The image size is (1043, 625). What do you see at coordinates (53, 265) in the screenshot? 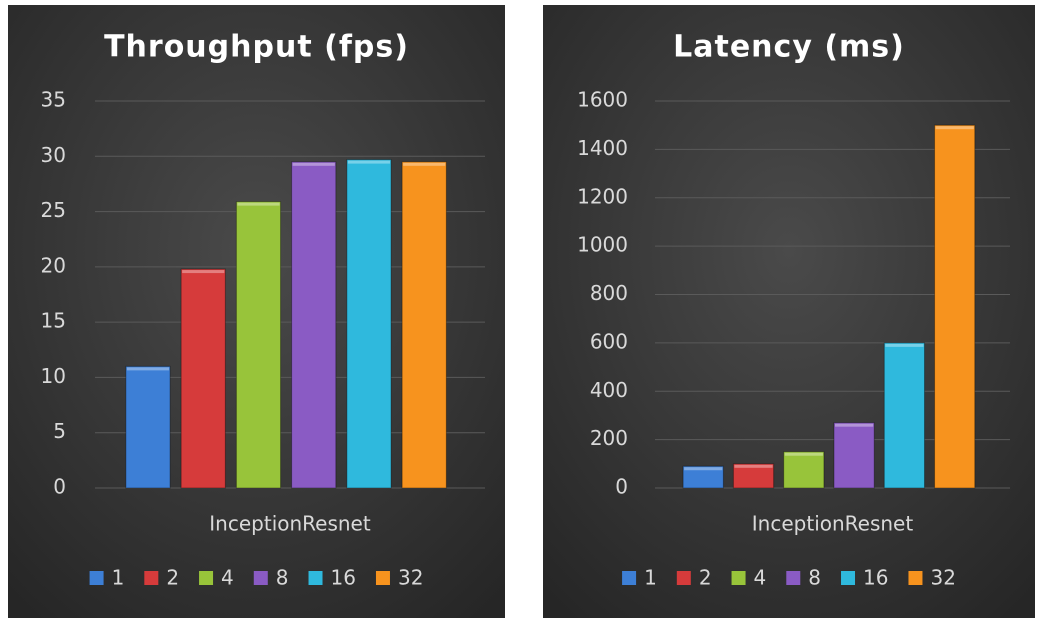
I see `y-tick-label: 20` at bounding box center [53, 265].